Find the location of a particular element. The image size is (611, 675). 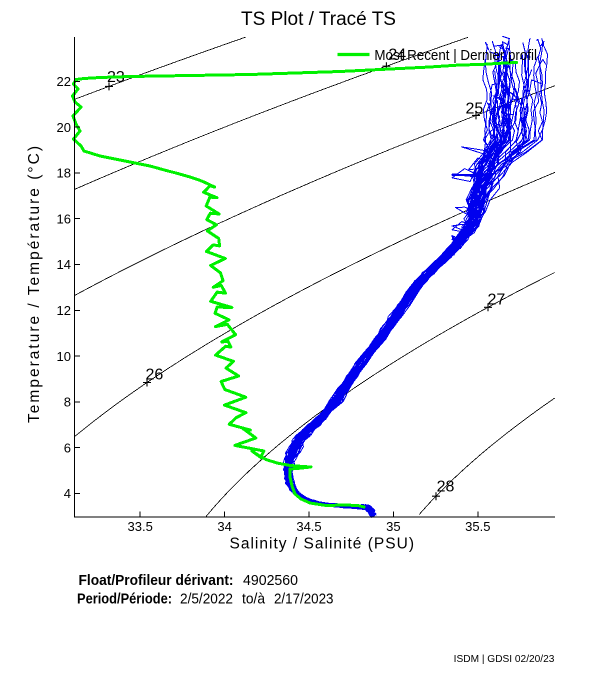

svg-text: to/à is located at coordinates (254, 600).